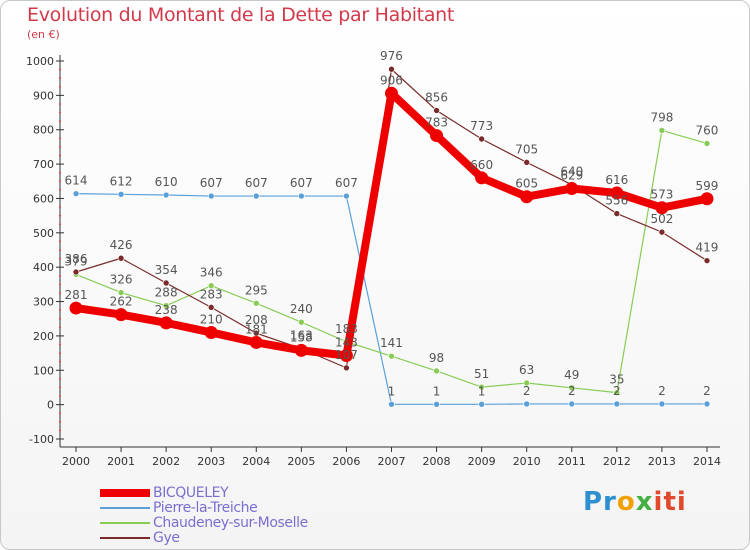  What do you see at coordinates (211, 294) in the screenshot?
I see `data-label-gye: 283` at bounding box center [211, 294].